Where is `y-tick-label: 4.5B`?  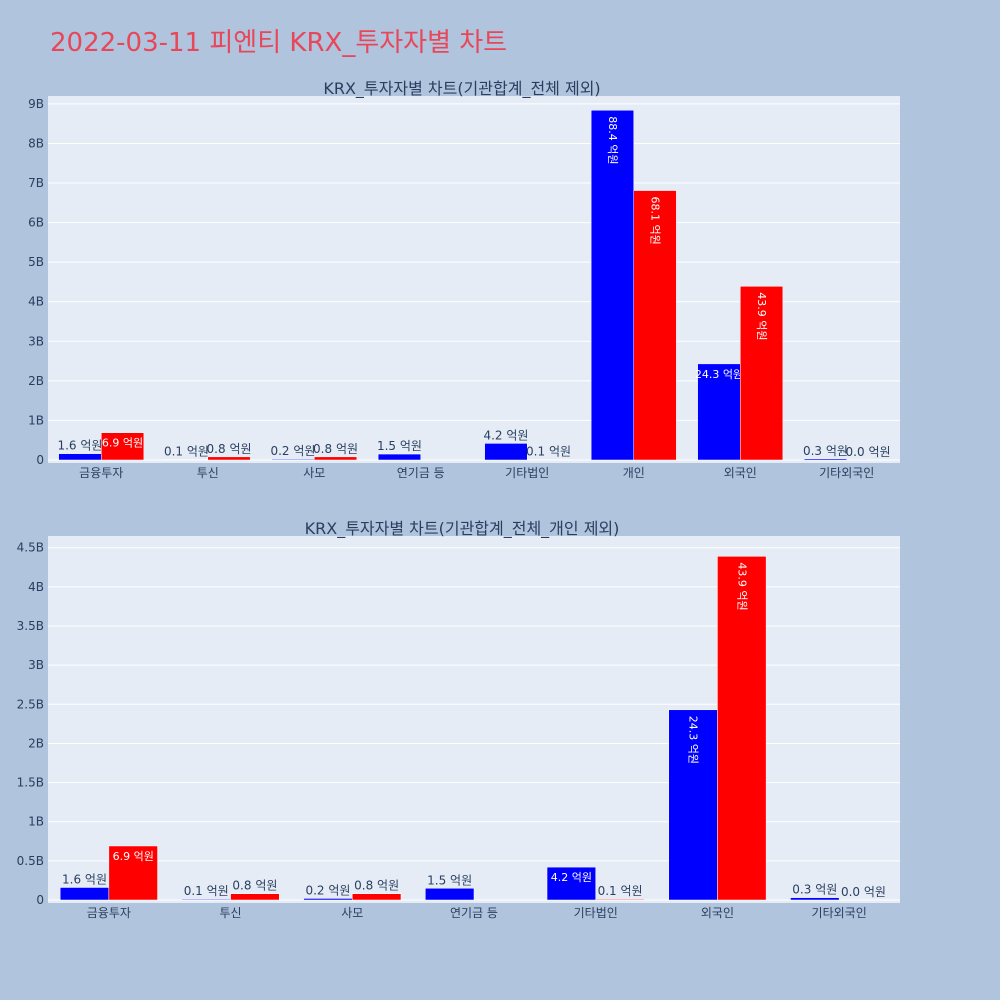
y-tick-label: 4.5B is located at coordinates (30, 548).